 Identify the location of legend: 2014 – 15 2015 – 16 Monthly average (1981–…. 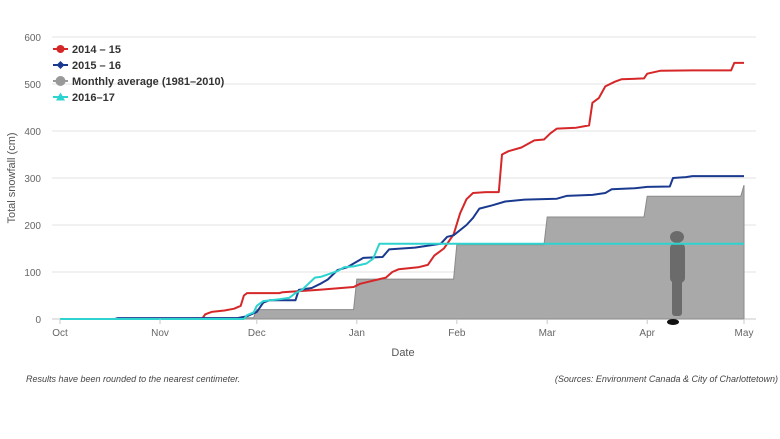
(139, 74).